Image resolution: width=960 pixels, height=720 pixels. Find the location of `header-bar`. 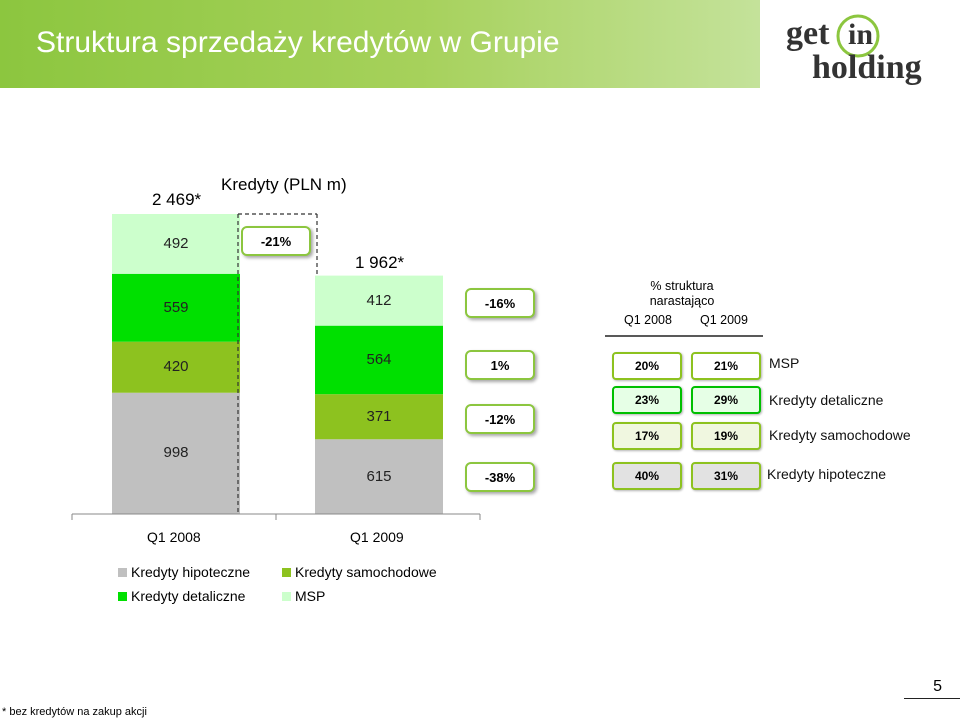

header-bar is located at coordinates (380, 44).